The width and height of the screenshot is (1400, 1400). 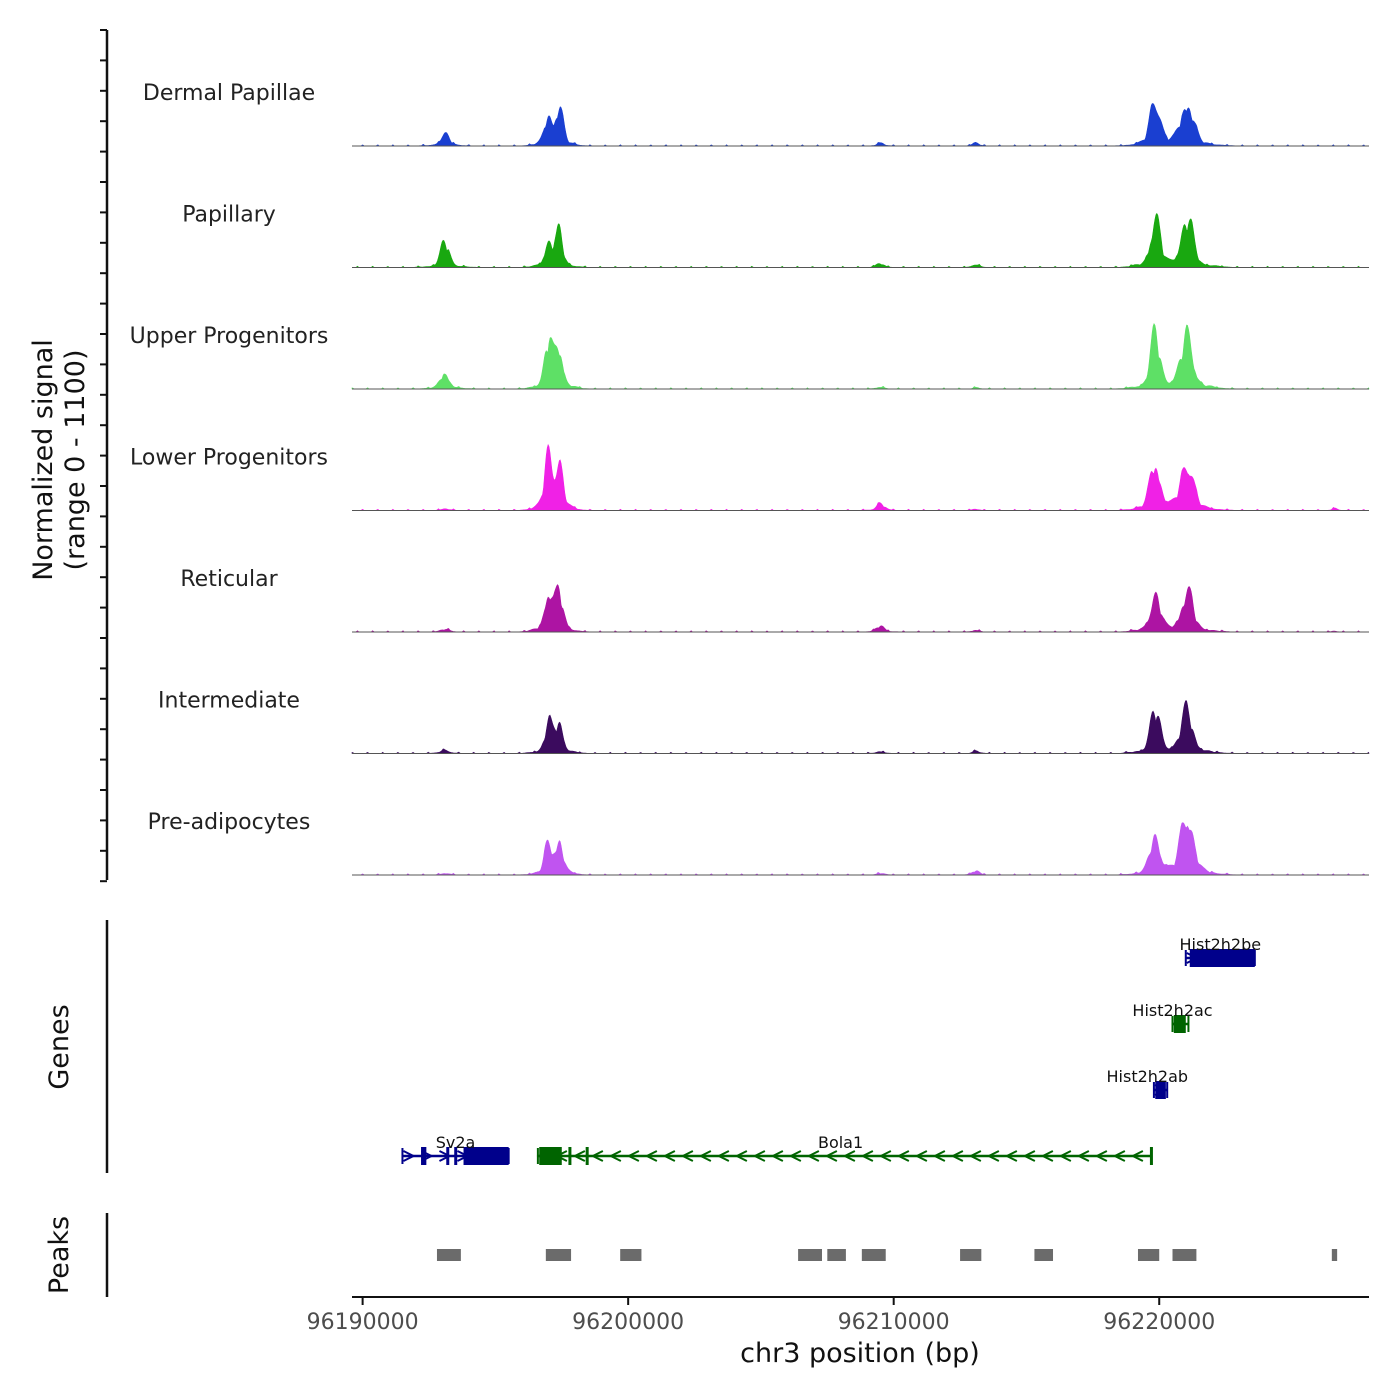 I want to click on track-label: Upper Progenitors, so click(x=229, y=336).